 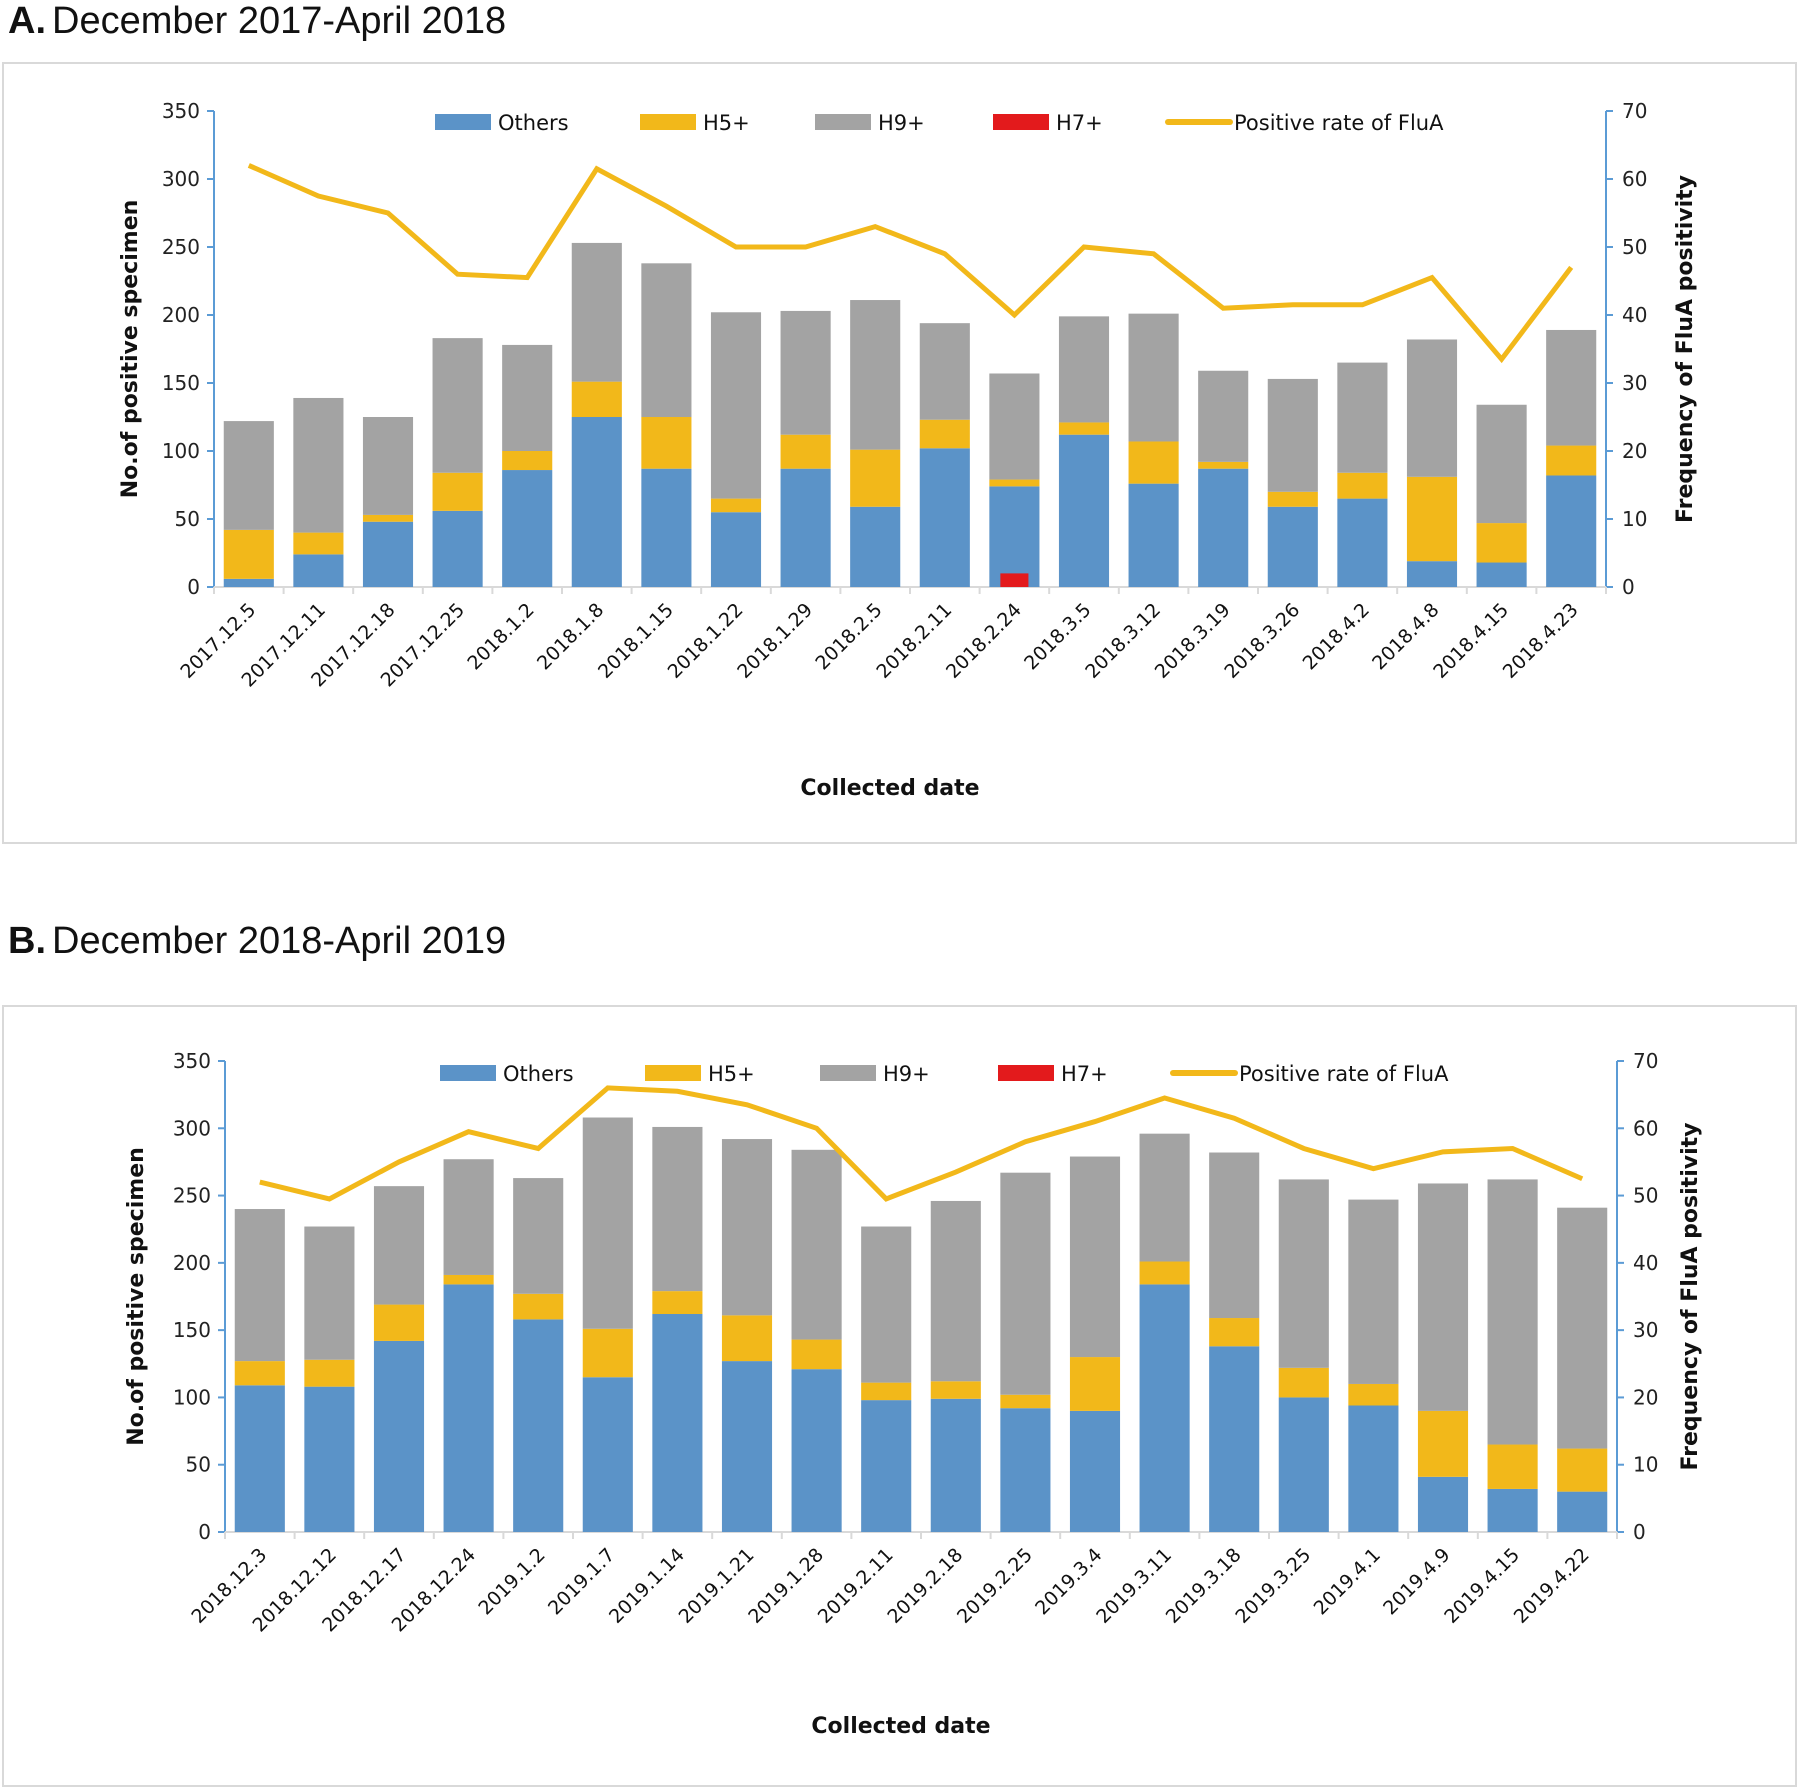 I want to click on panel-b-title: B. December 2018-April 2019, so click(x=257, y=941).